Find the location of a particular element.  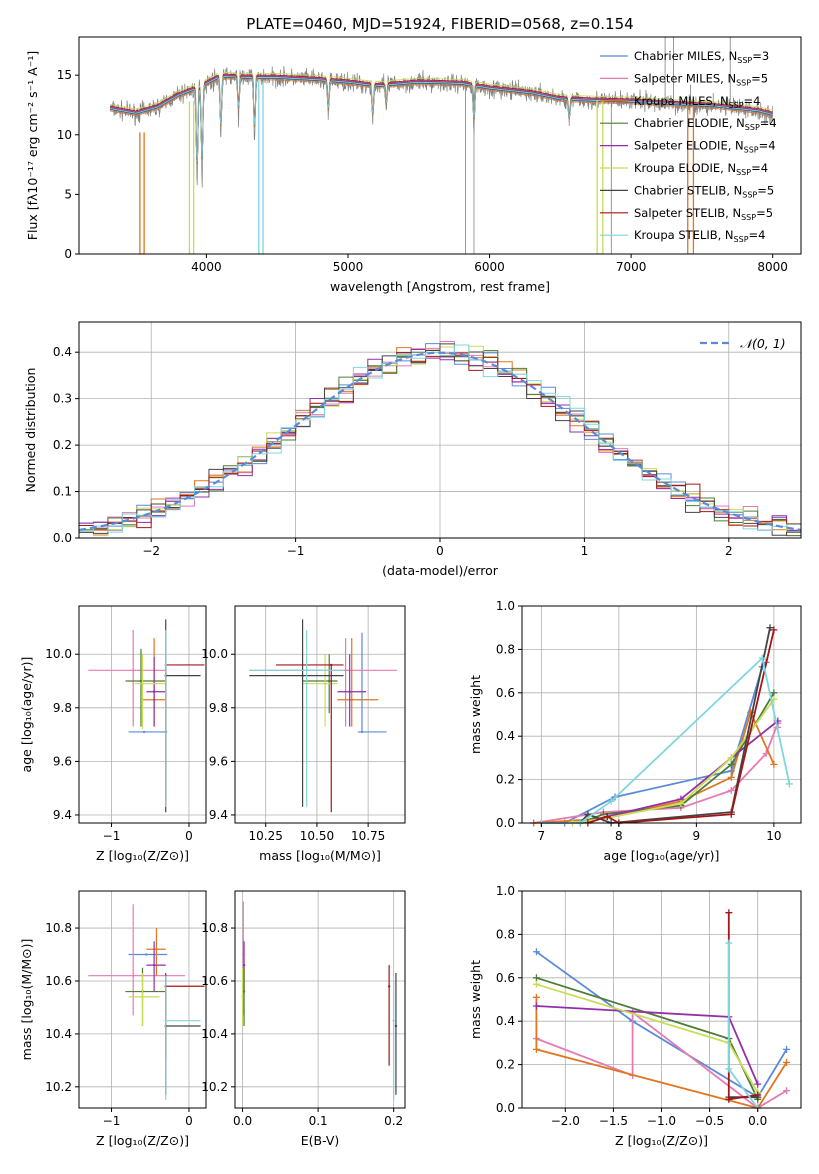

legend-label: Salpeter STELIB, N is located at coordinates (687, 213).